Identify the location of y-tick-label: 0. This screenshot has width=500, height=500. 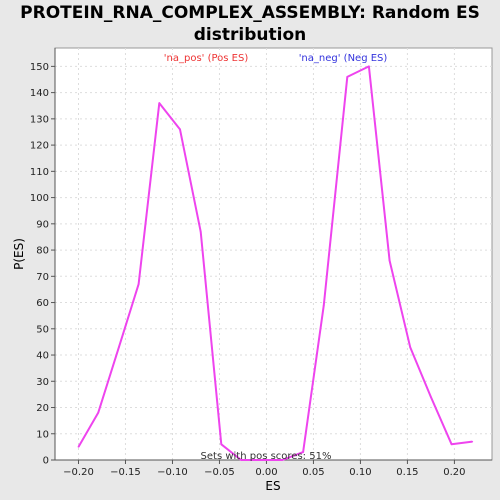
(46, 461).